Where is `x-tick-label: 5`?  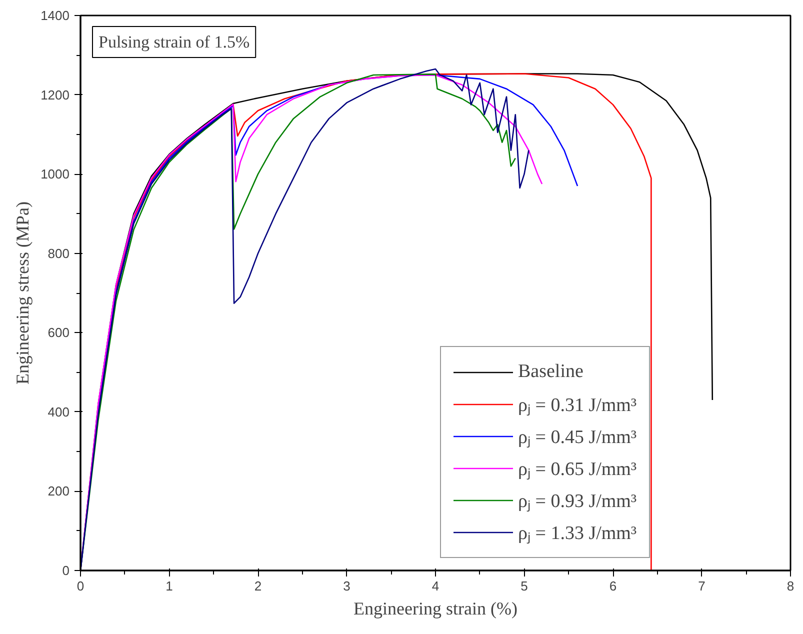 x-tick-label: 5 is located at coordinates (524, 586).